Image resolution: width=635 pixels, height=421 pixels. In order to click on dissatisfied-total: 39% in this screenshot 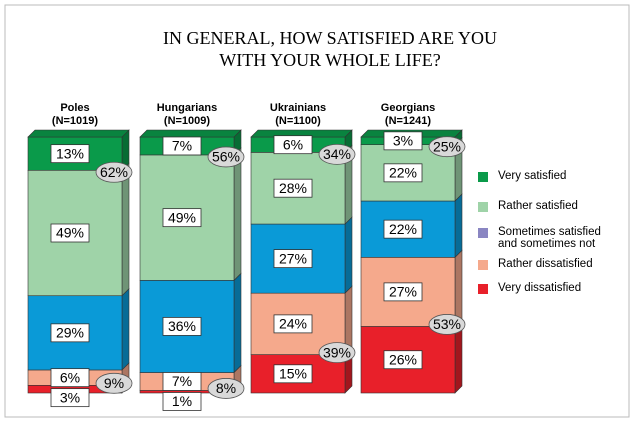, I will do `click(337, 352)`.